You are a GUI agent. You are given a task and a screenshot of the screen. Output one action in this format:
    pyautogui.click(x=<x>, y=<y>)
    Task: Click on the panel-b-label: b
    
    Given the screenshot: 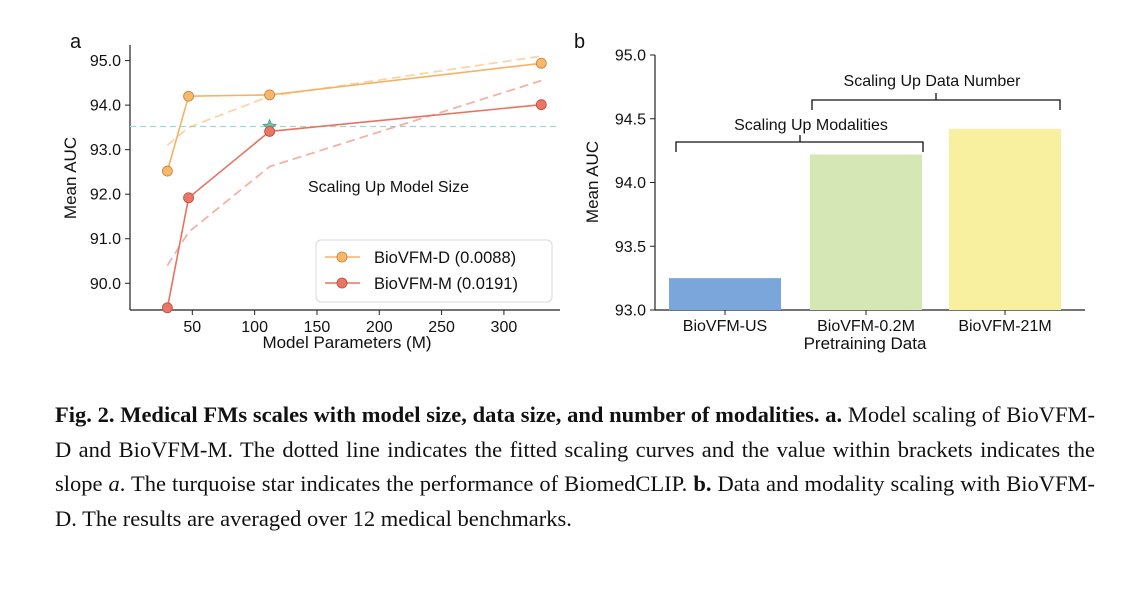 What is the action you would take?
    pyautogui.click(x=579, y=42)
    